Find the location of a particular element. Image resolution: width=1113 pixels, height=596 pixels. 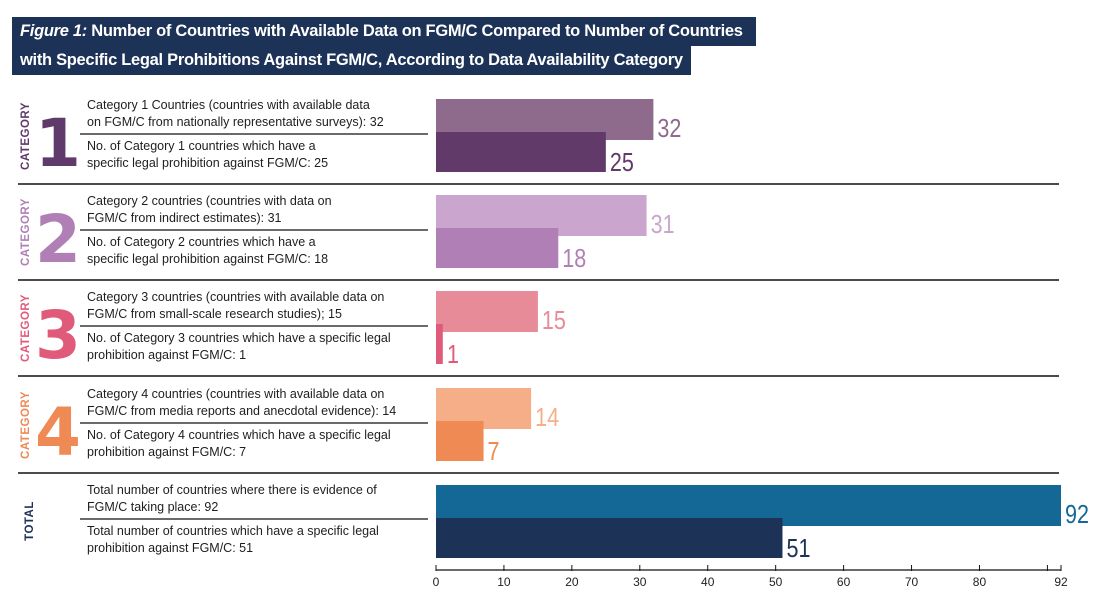

bar-value-label: 25 is located at coordinates (622, 162).